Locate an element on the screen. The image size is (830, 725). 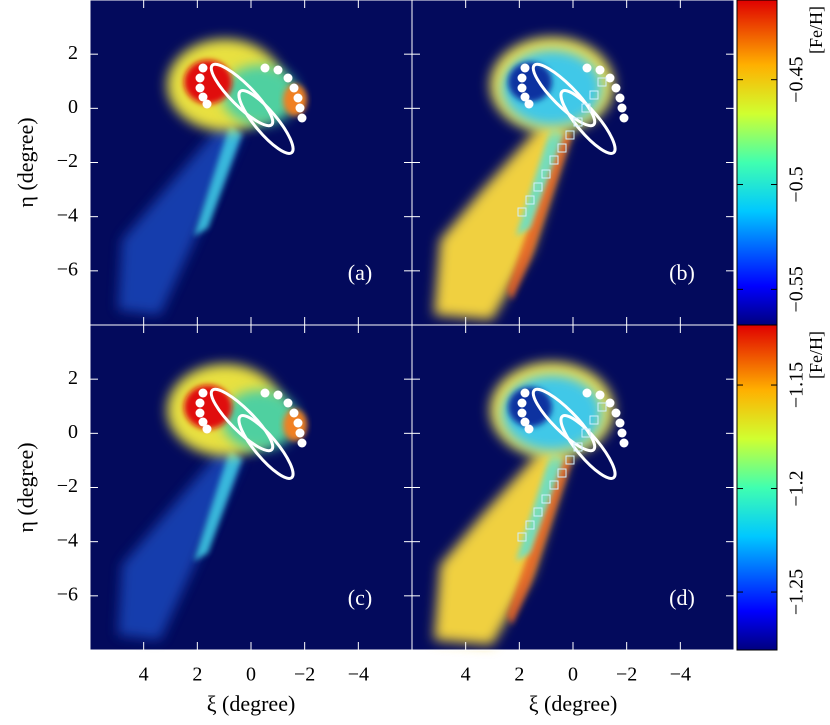
panel-label: (d) is located at coordinates (682, 597).